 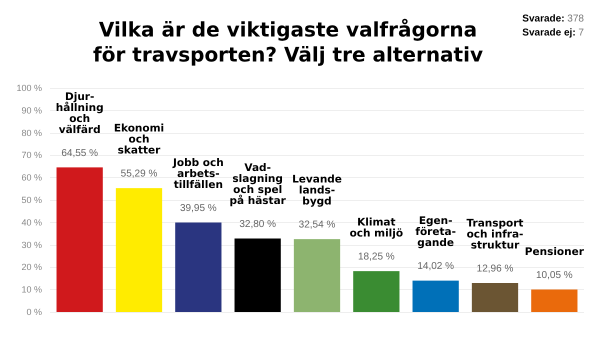 I want to click on y-tick-label: 70 %, so click(x=31, y=155).